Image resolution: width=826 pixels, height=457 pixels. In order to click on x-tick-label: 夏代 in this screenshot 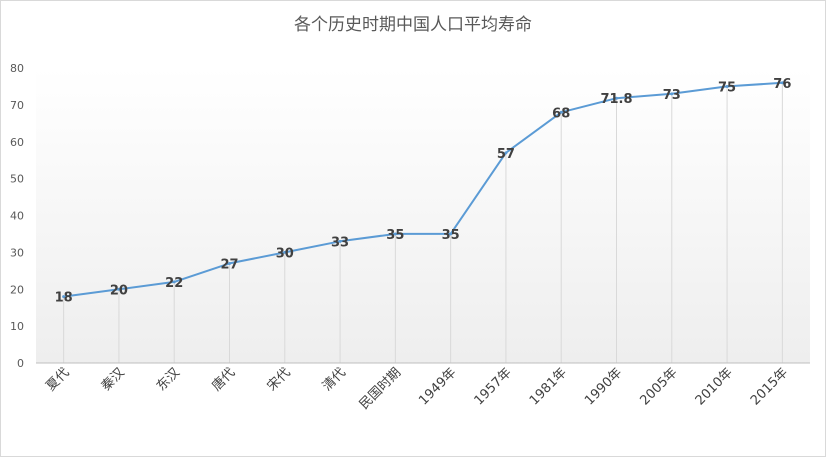, I will do `click(57, 379)`.